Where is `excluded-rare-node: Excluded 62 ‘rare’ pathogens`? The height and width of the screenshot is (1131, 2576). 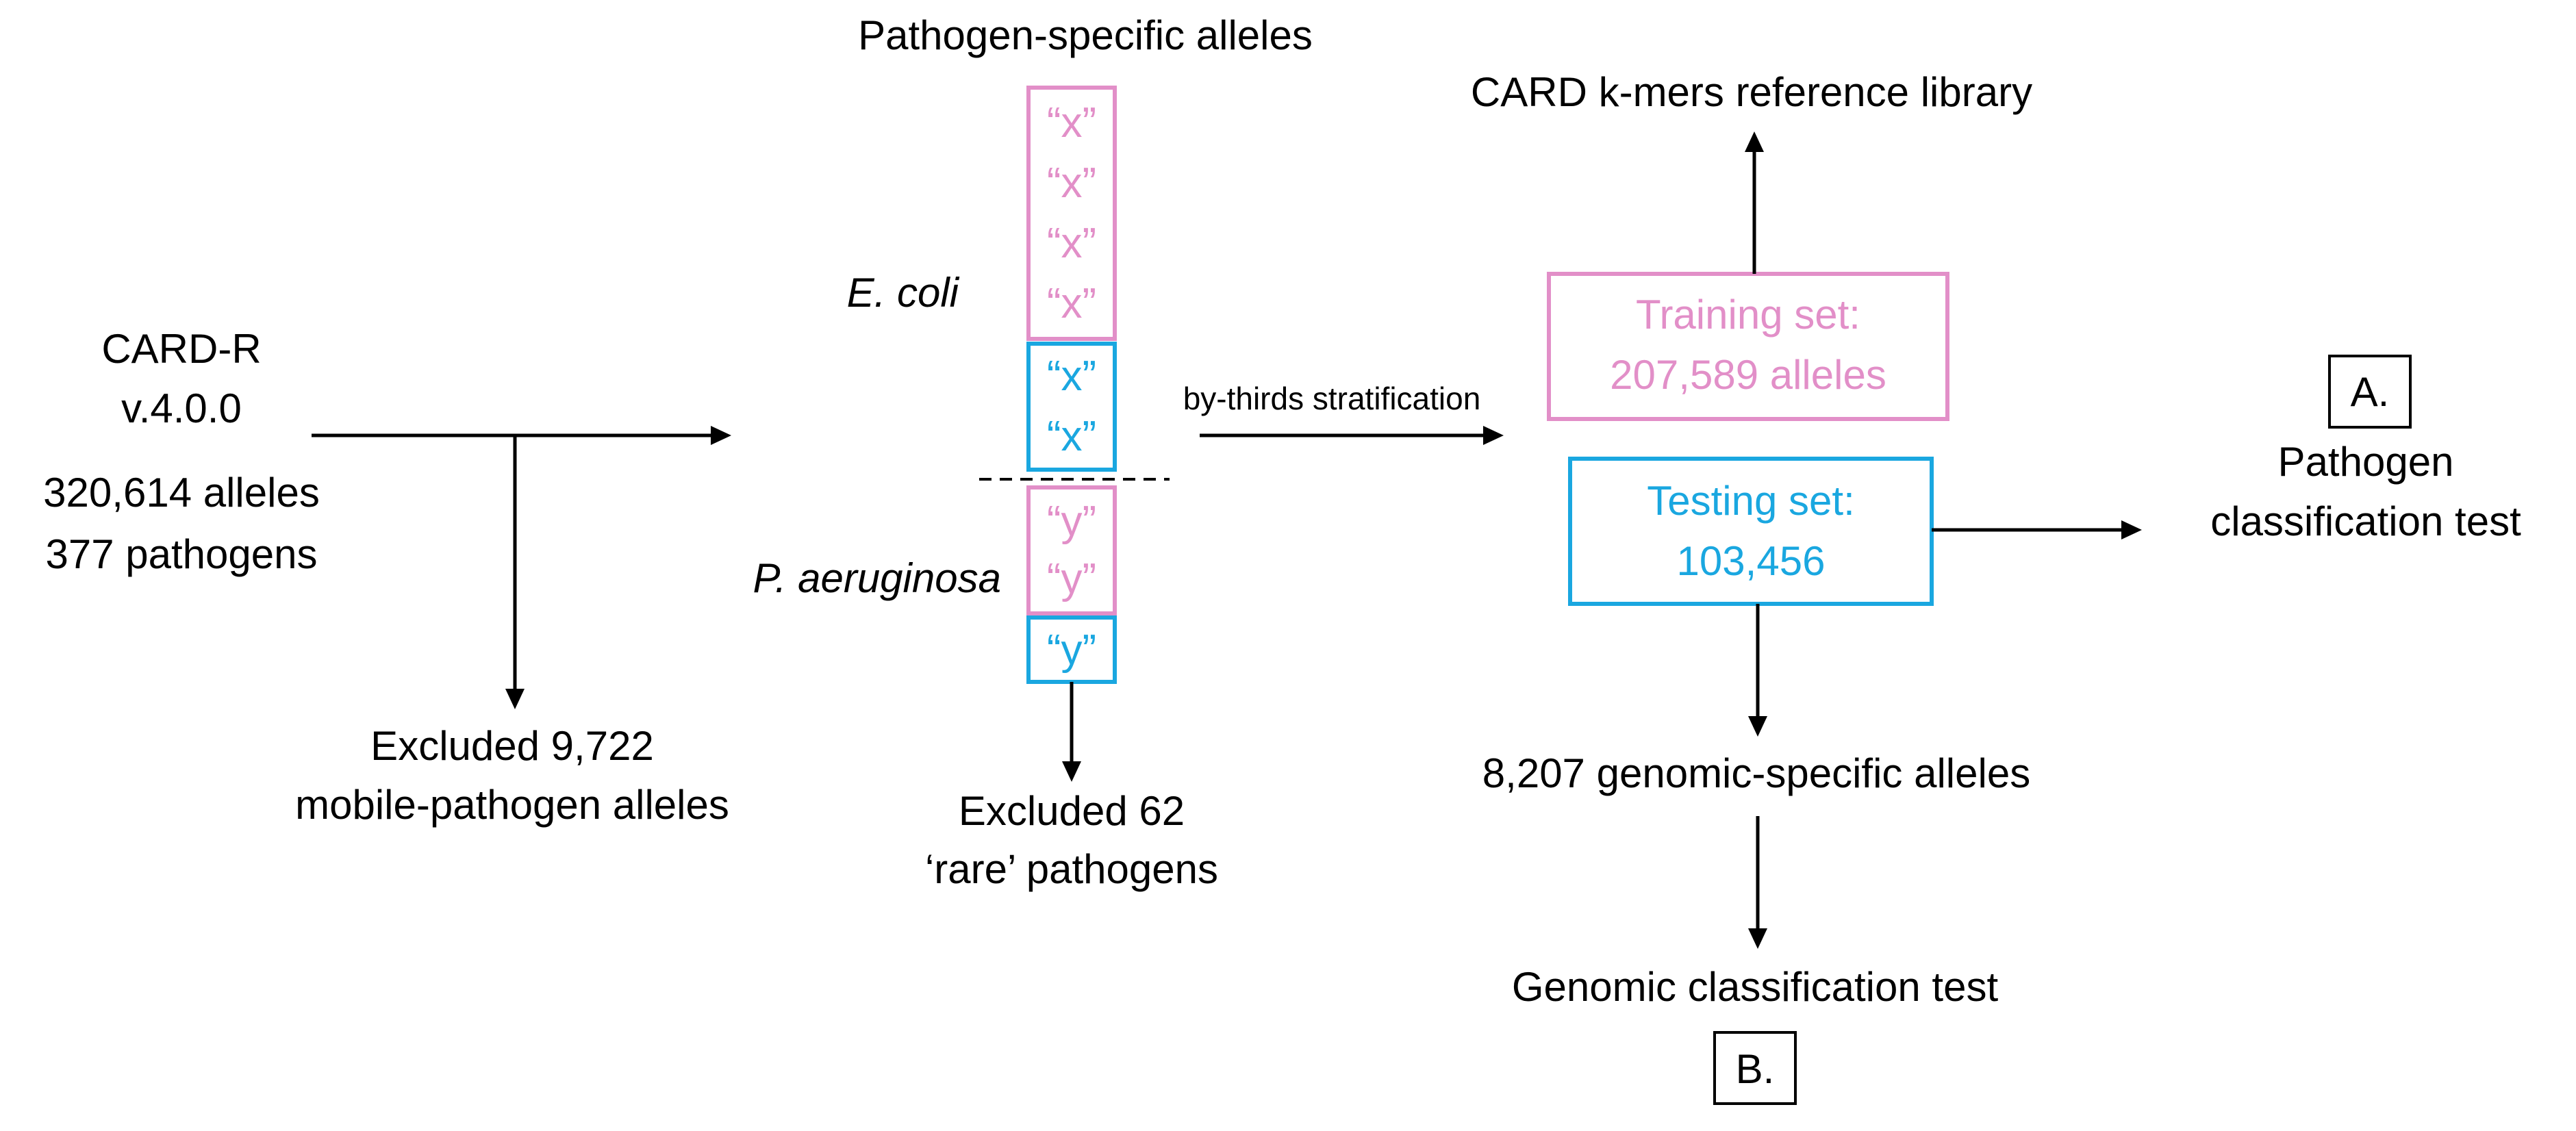 excluded-rare-node: Excluded 62 ‘rare’ pathogens is located at coordinates (1071, 840).